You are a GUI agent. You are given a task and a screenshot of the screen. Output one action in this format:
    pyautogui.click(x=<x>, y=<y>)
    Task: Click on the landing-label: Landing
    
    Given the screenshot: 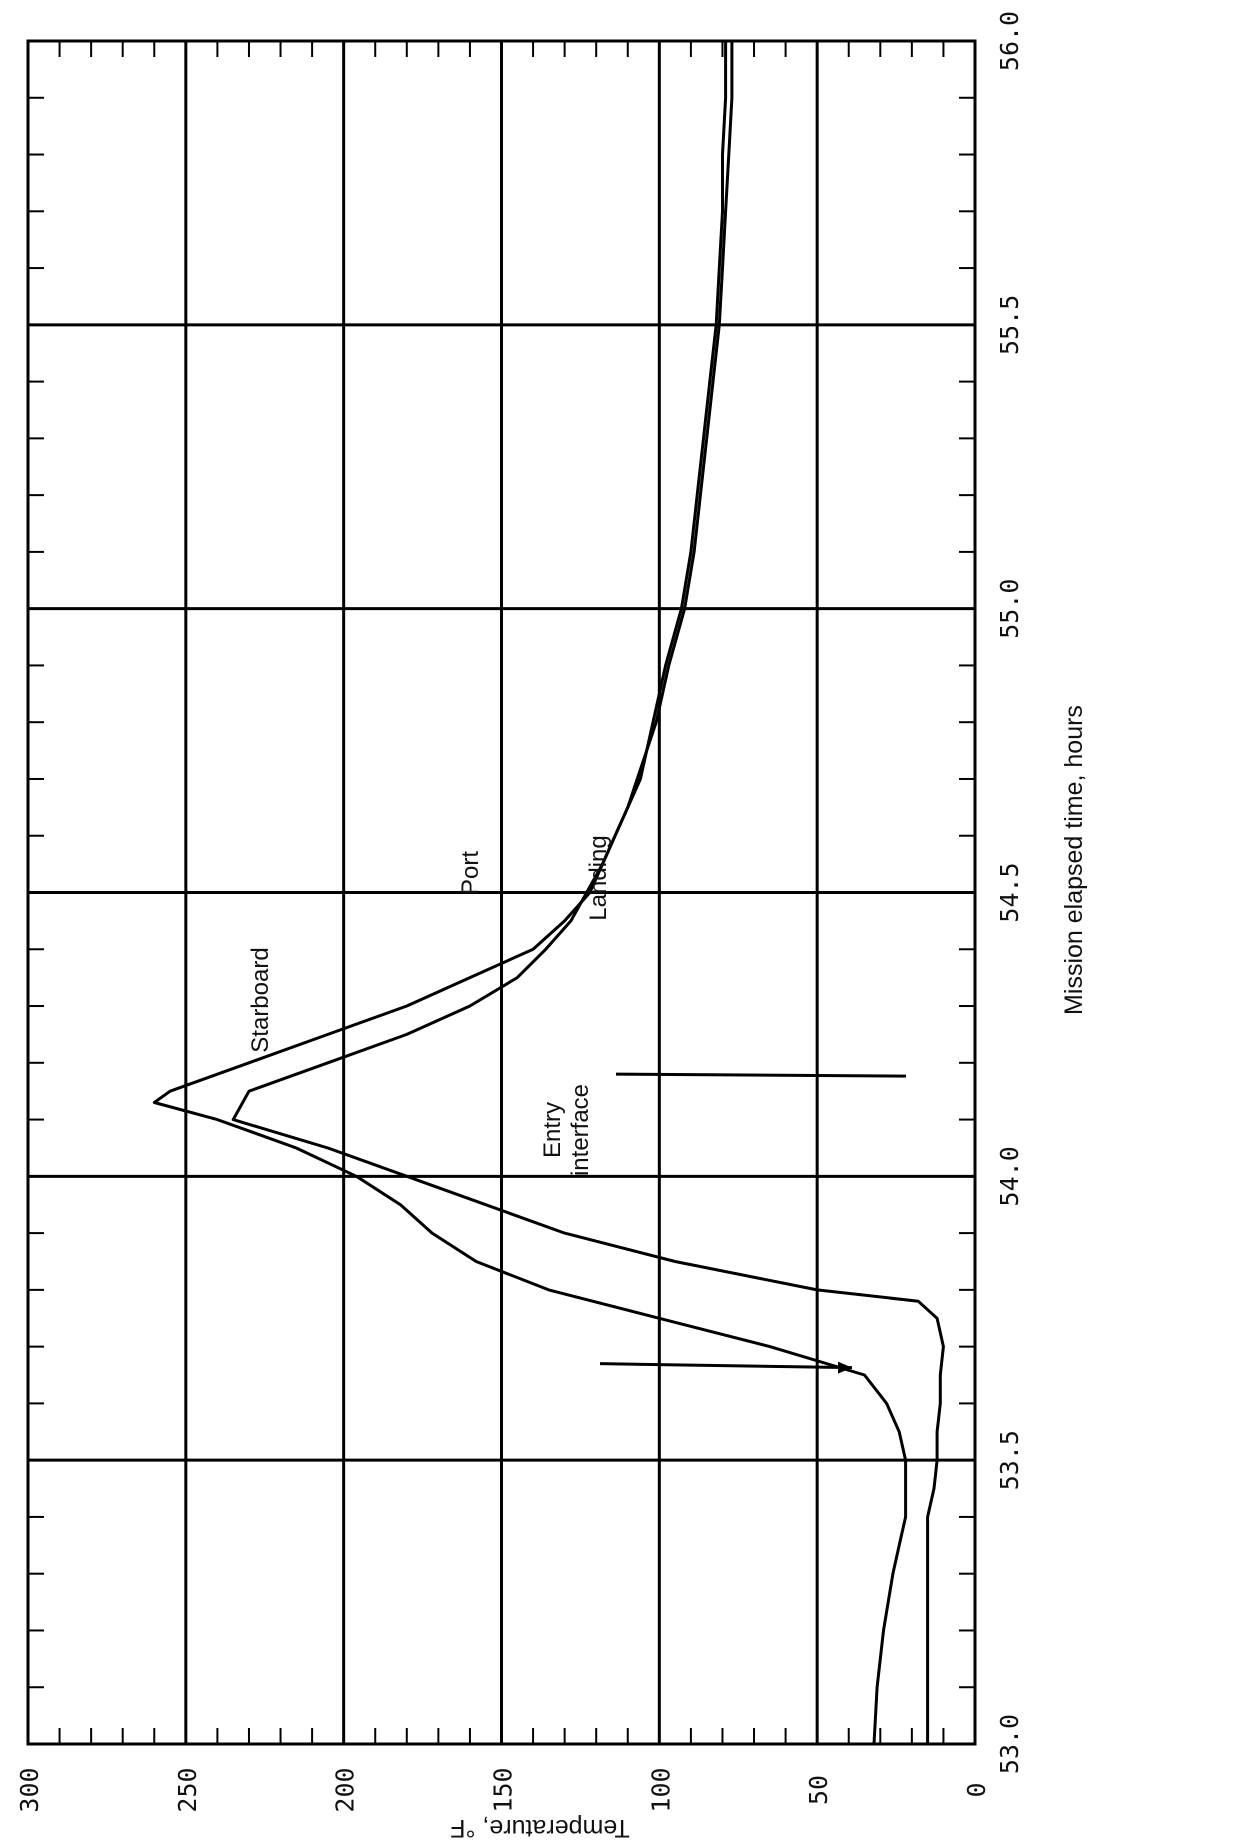 What is the action you would take?
    pyautogui.click(x=598, y=877)
    